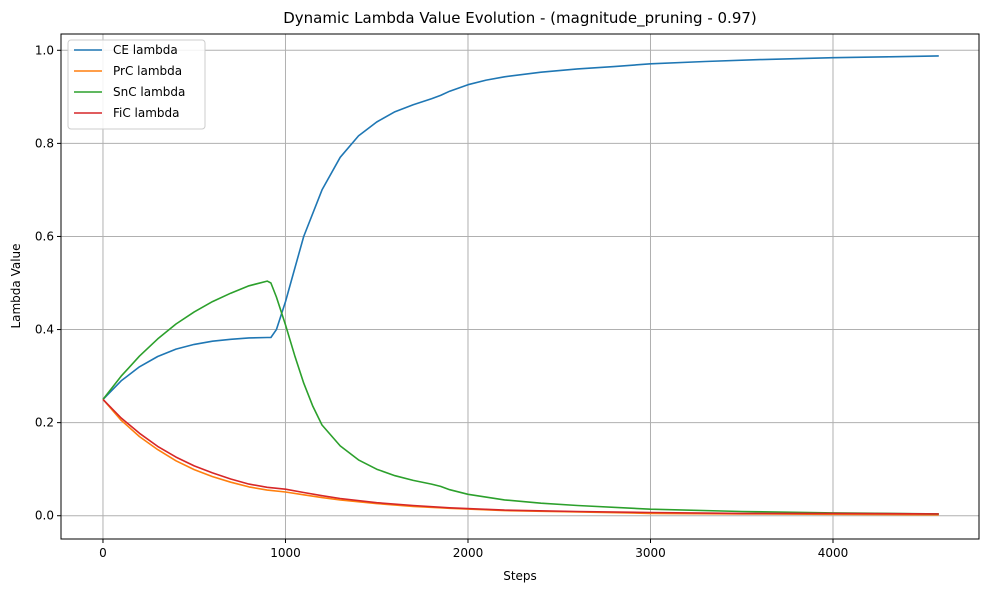 The width and height of the screenshot is (989, 590). Describe the element at coordinates (103, 553) in the screenshot. I see `x-tick-label: 0` at that location.